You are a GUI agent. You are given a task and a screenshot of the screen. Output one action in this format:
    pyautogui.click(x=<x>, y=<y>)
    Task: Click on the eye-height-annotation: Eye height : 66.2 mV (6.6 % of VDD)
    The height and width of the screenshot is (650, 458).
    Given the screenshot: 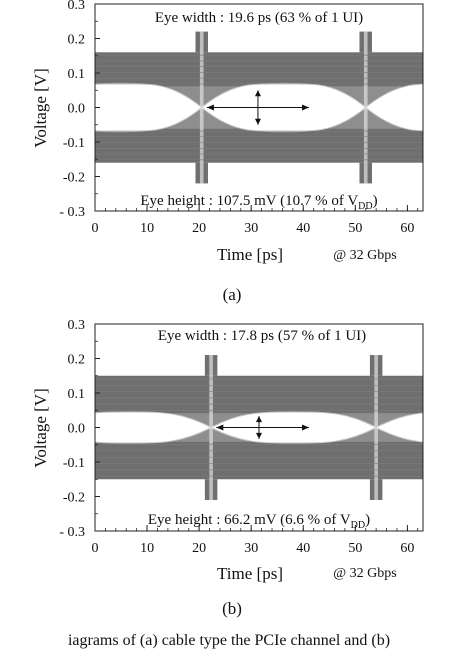 What is the action you would take?
    pyautogui.click(x=259, y=521)
    